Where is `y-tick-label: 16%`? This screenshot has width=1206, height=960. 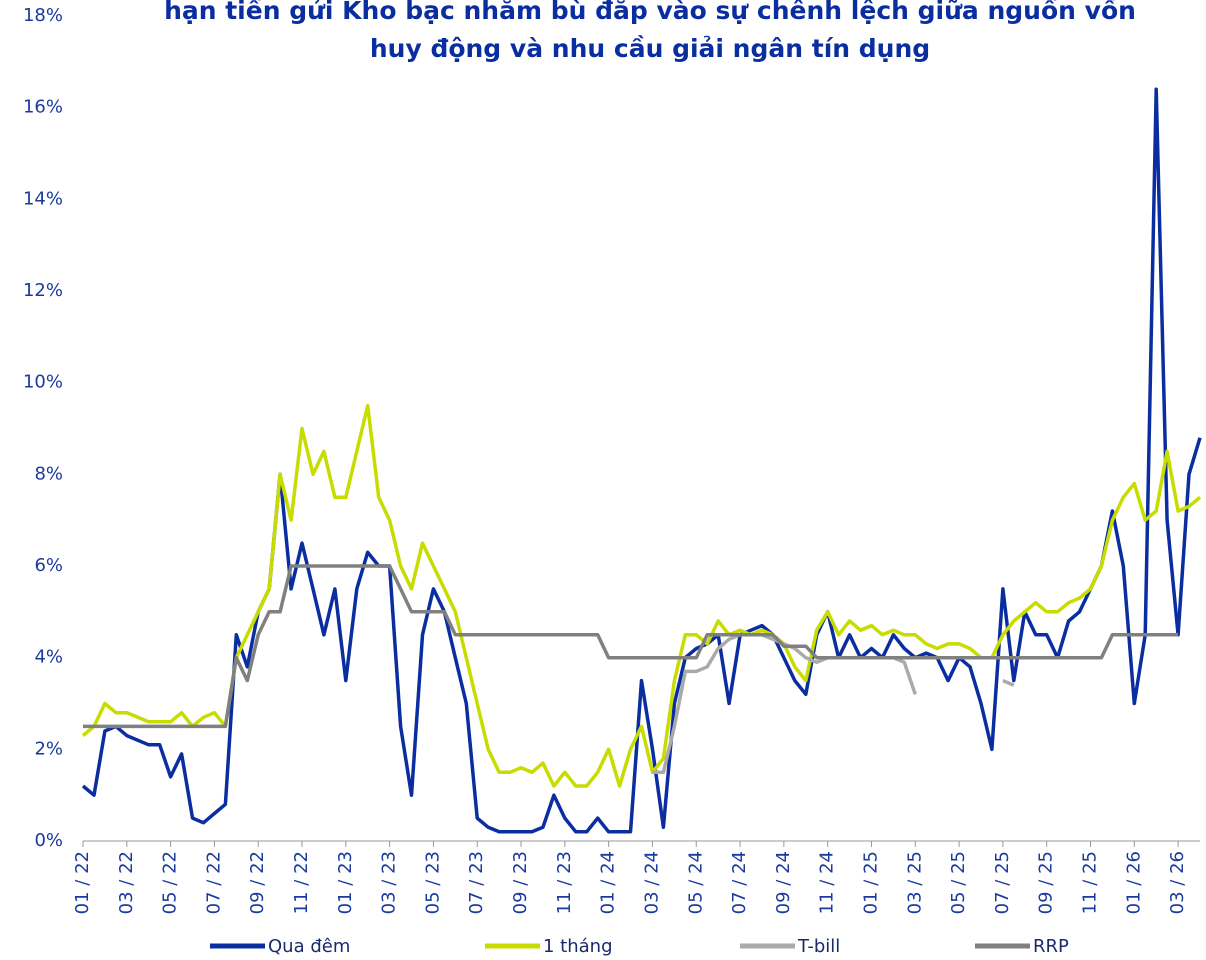 y-tick-label: 16% is located at coordinates (43, 107).